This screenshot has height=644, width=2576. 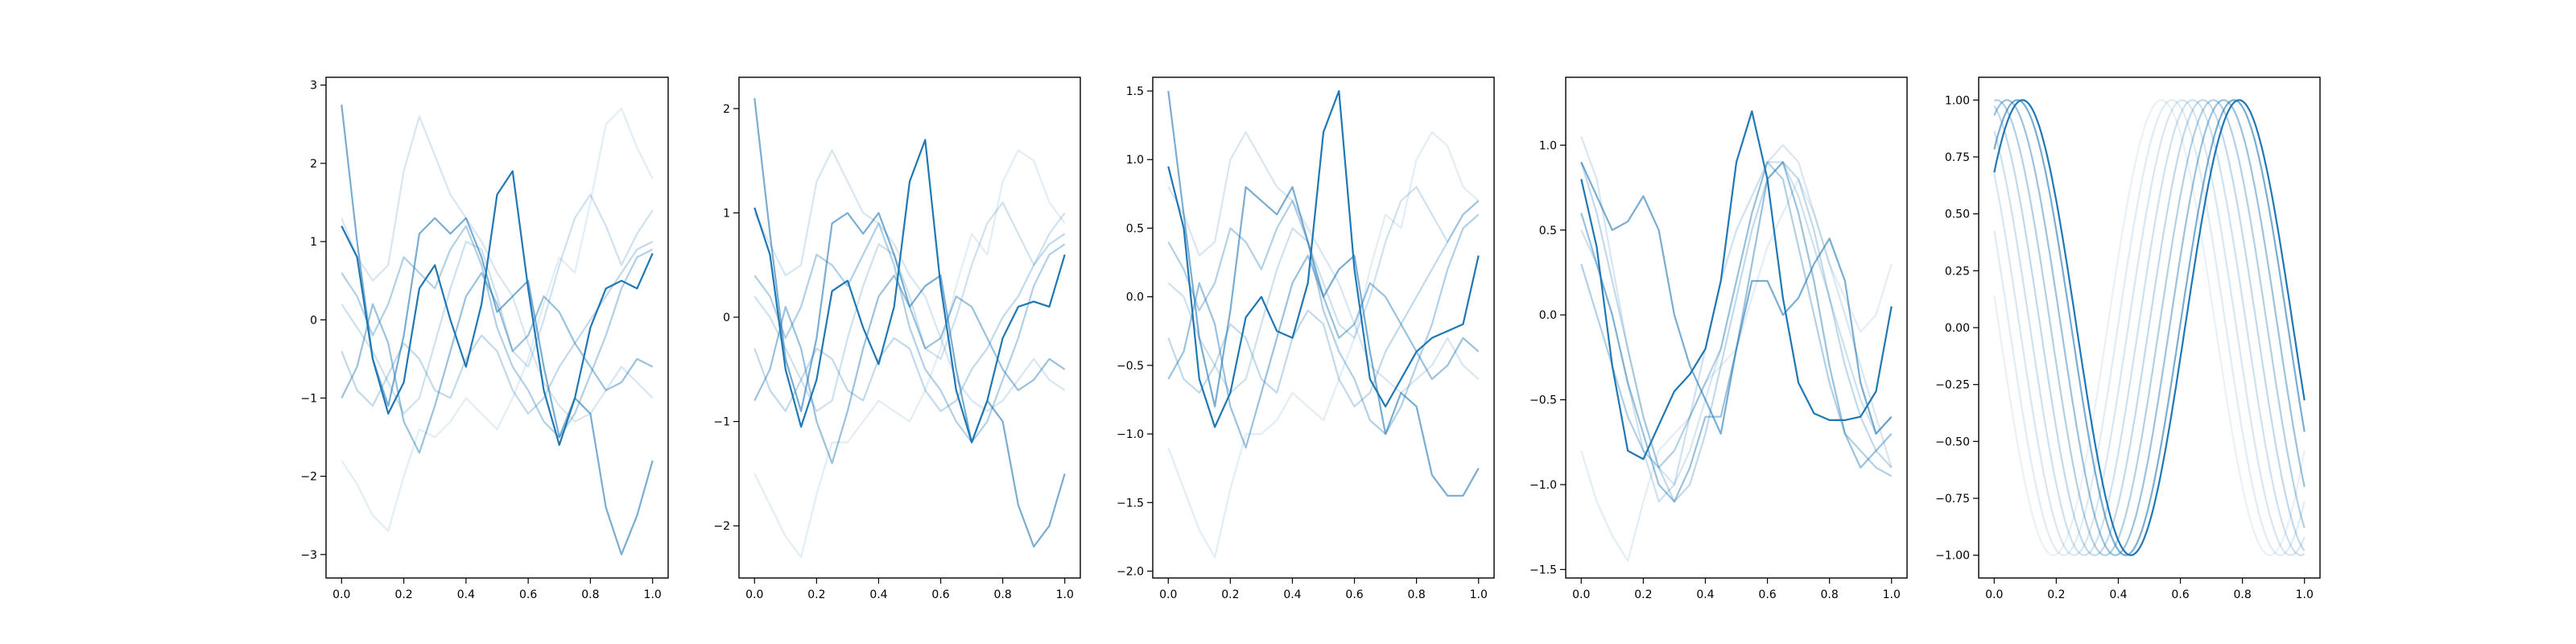 I want to click on y-tick-label: 0.75, so click(x=1957, y=157).